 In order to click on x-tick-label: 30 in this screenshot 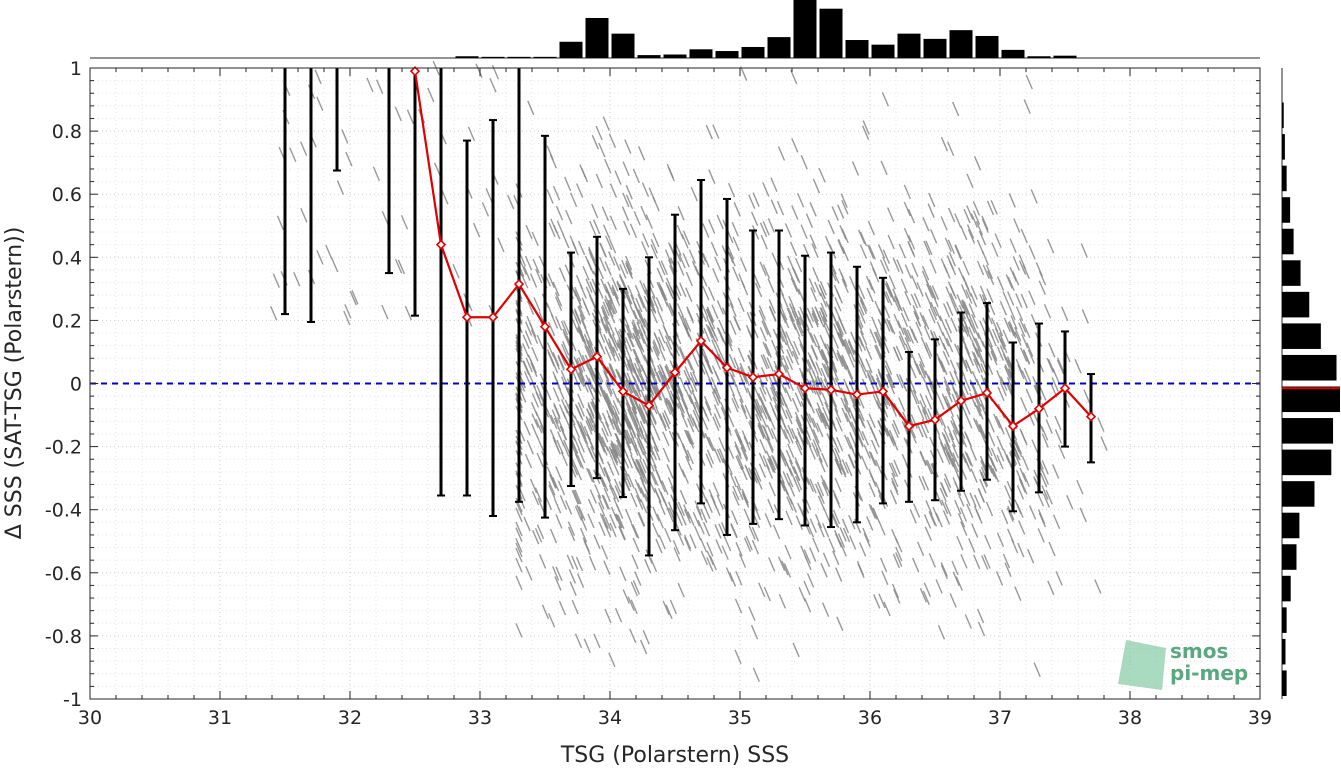, I will do `click(90, 718)`.